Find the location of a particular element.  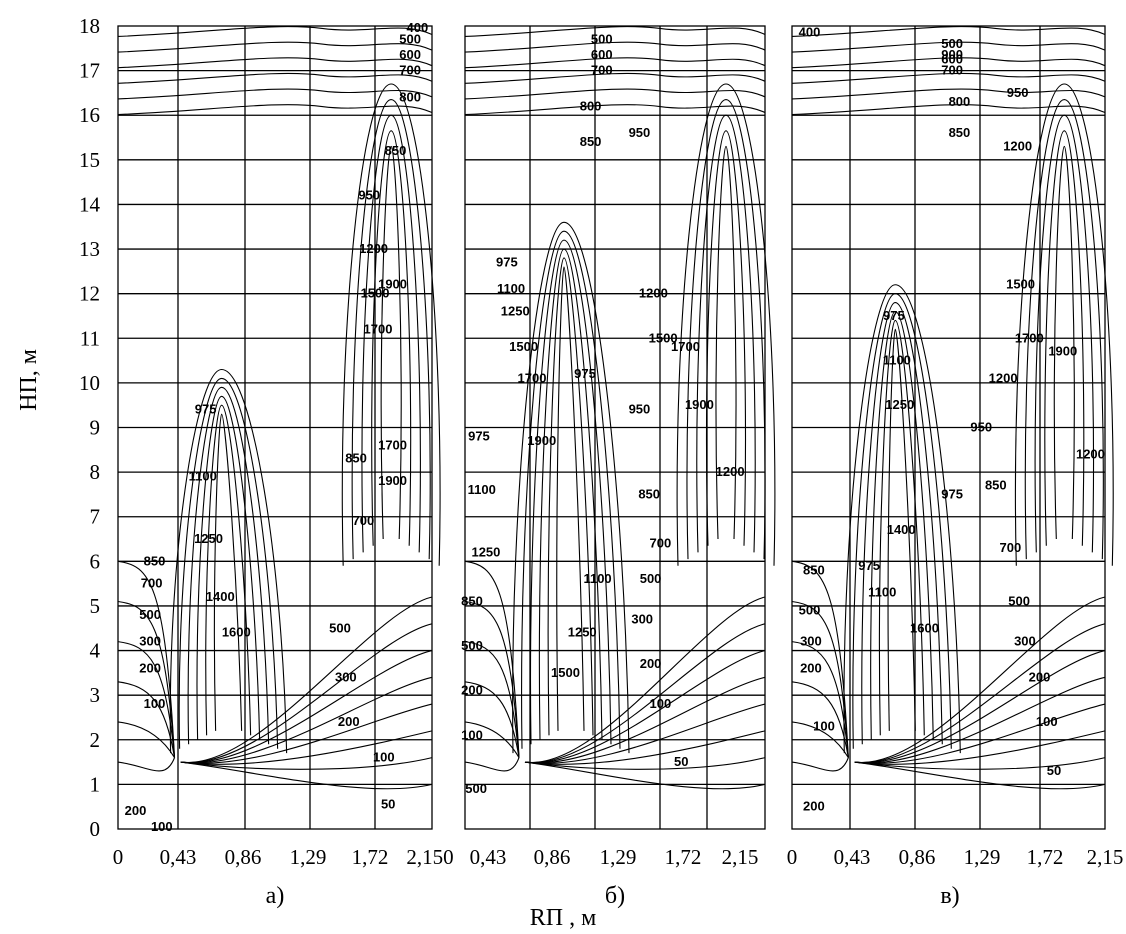

x-tick-label: 0,86 is located at coordinates (917, 857).